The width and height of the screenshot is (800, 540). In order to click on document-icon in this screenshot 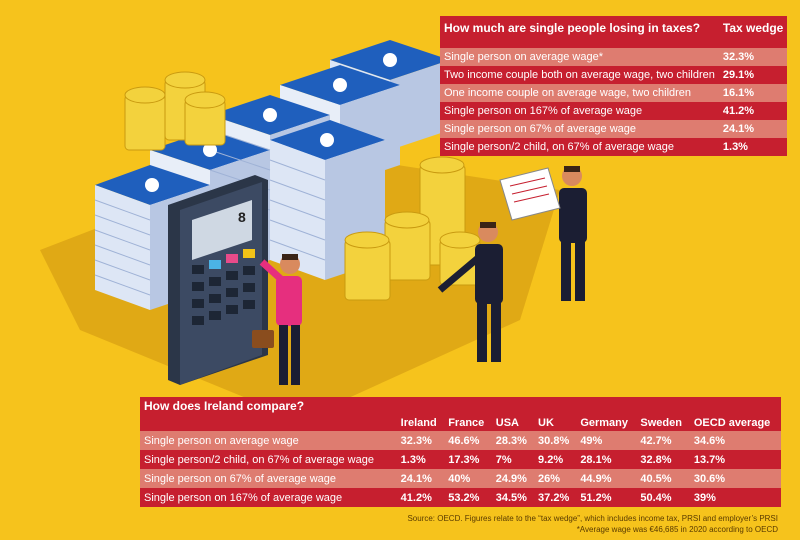, I will do `click(530, 194)`.